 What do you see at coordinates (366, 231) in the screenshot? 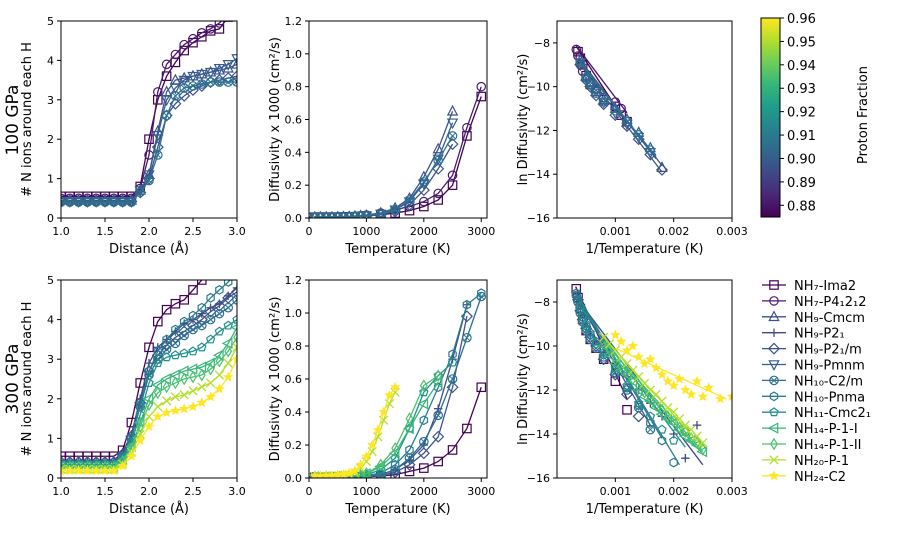
I see `x-tick-label: 1000` at bounding box center [366, 231].